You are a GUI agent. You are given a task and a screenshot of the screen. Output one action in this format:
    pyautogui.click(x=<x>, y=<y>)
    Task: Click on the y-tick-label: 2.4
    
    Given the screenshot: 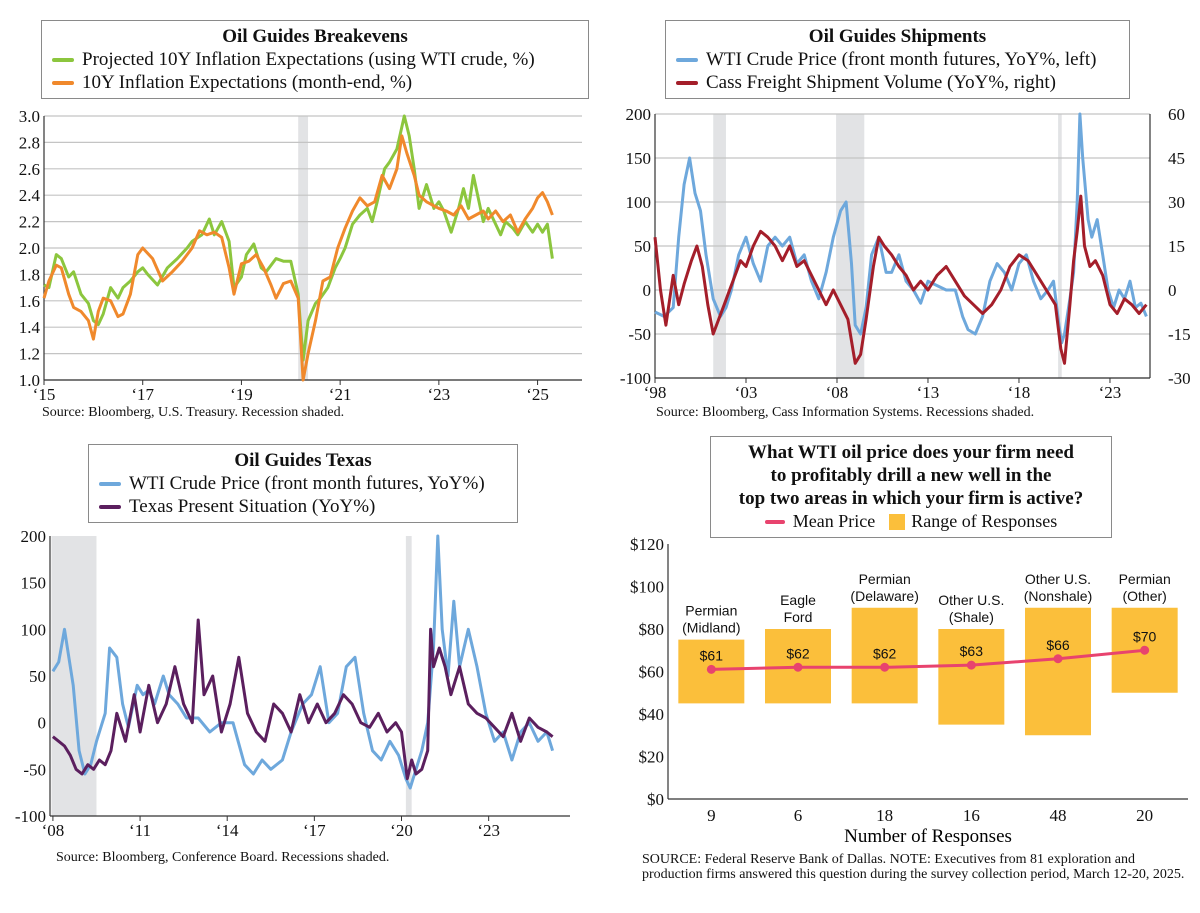 What is the action you would take?
    pyautogui.click(x=30, y=195)
    